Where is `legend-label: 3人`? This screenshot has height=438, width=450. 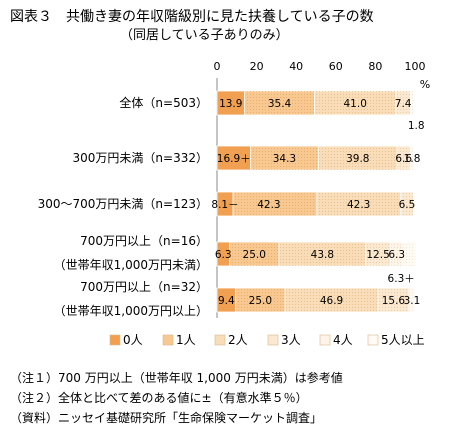 legend-label: 3人 is located at coordinates (291, 340).